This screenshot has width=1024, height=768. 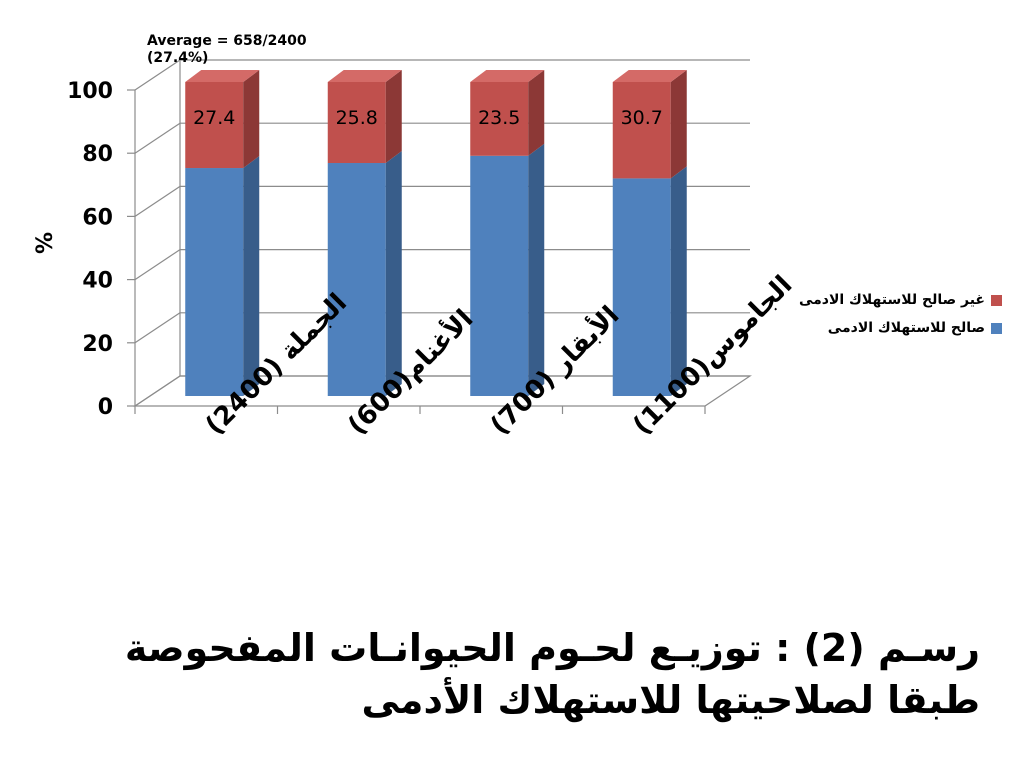 I want to click on data-label-0: 27.4, so click(x=214, y=118).